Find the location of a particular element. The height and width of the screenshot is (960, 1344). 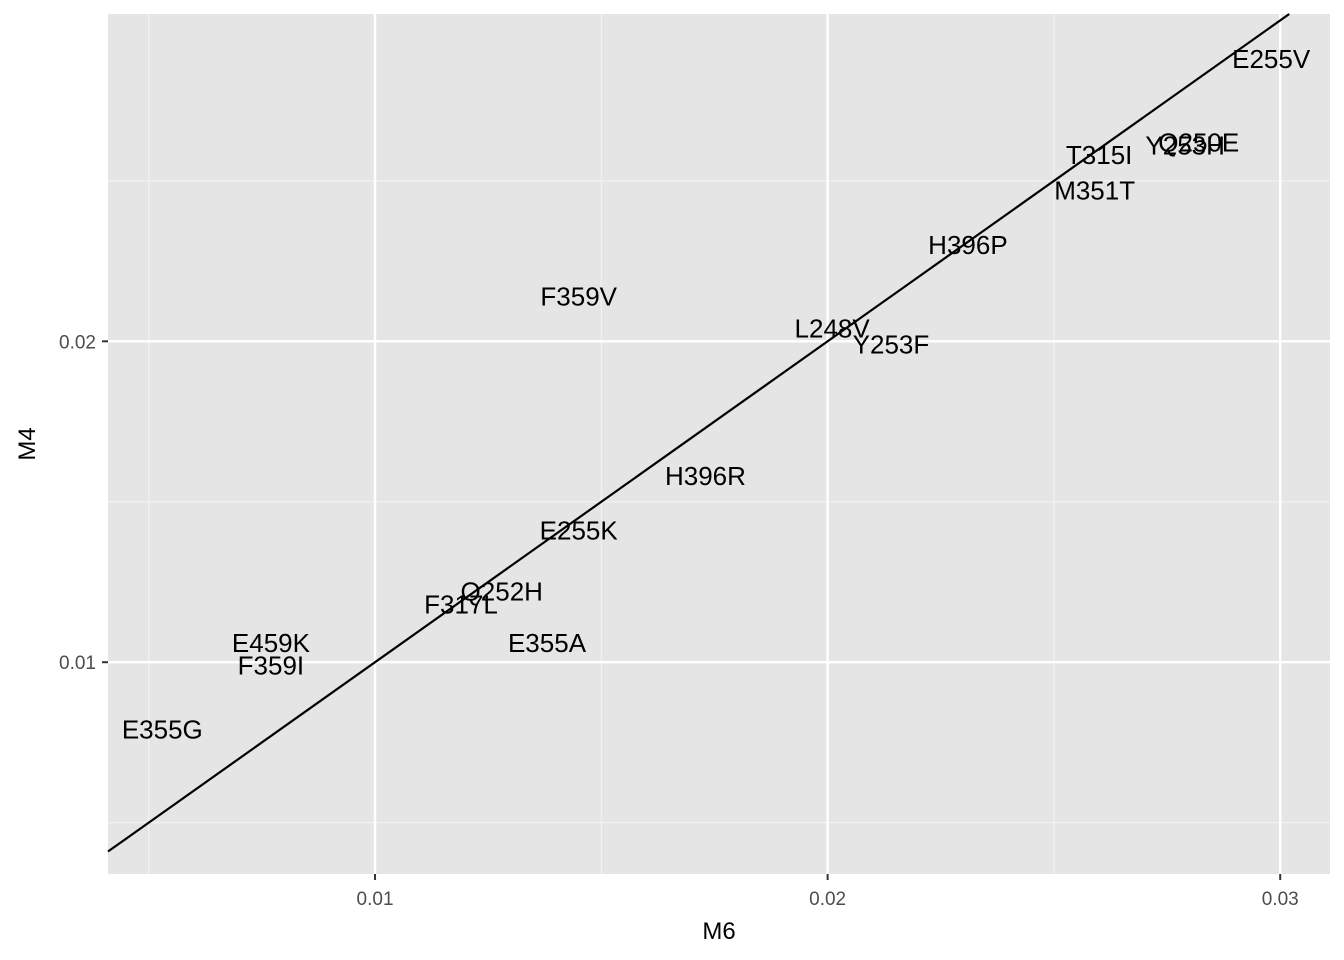

y-axis-title: M4 is located at coordinates (27, 443).